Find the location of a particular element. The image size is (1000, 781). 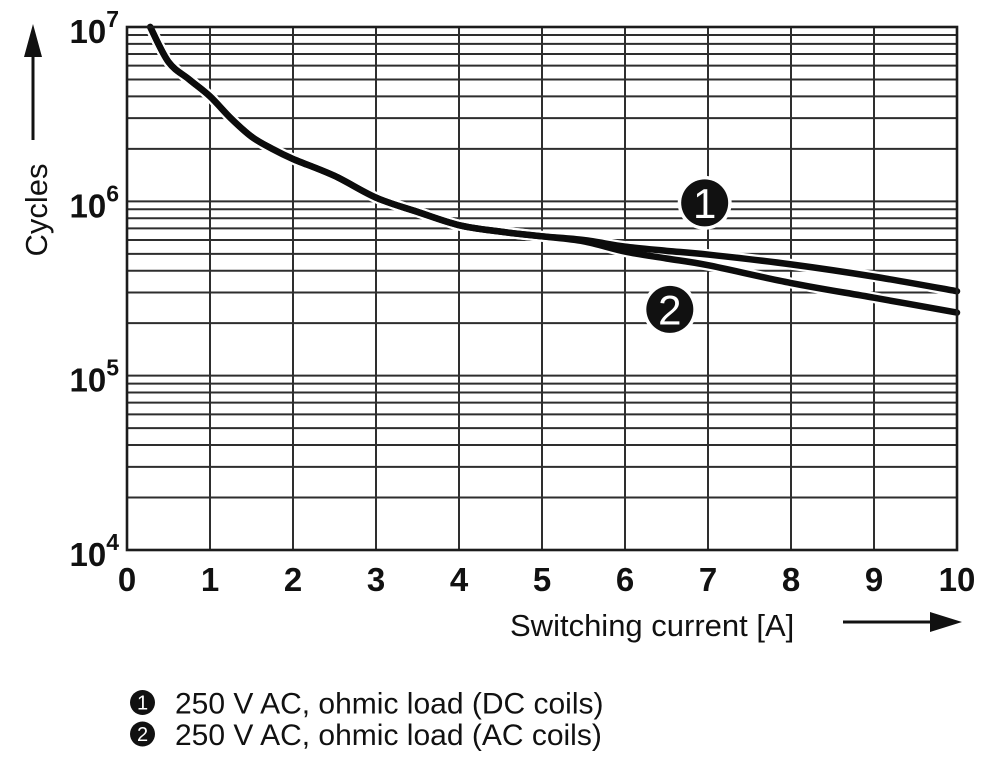

curve-marker-number: 1 is located at coordinates (704, 203).